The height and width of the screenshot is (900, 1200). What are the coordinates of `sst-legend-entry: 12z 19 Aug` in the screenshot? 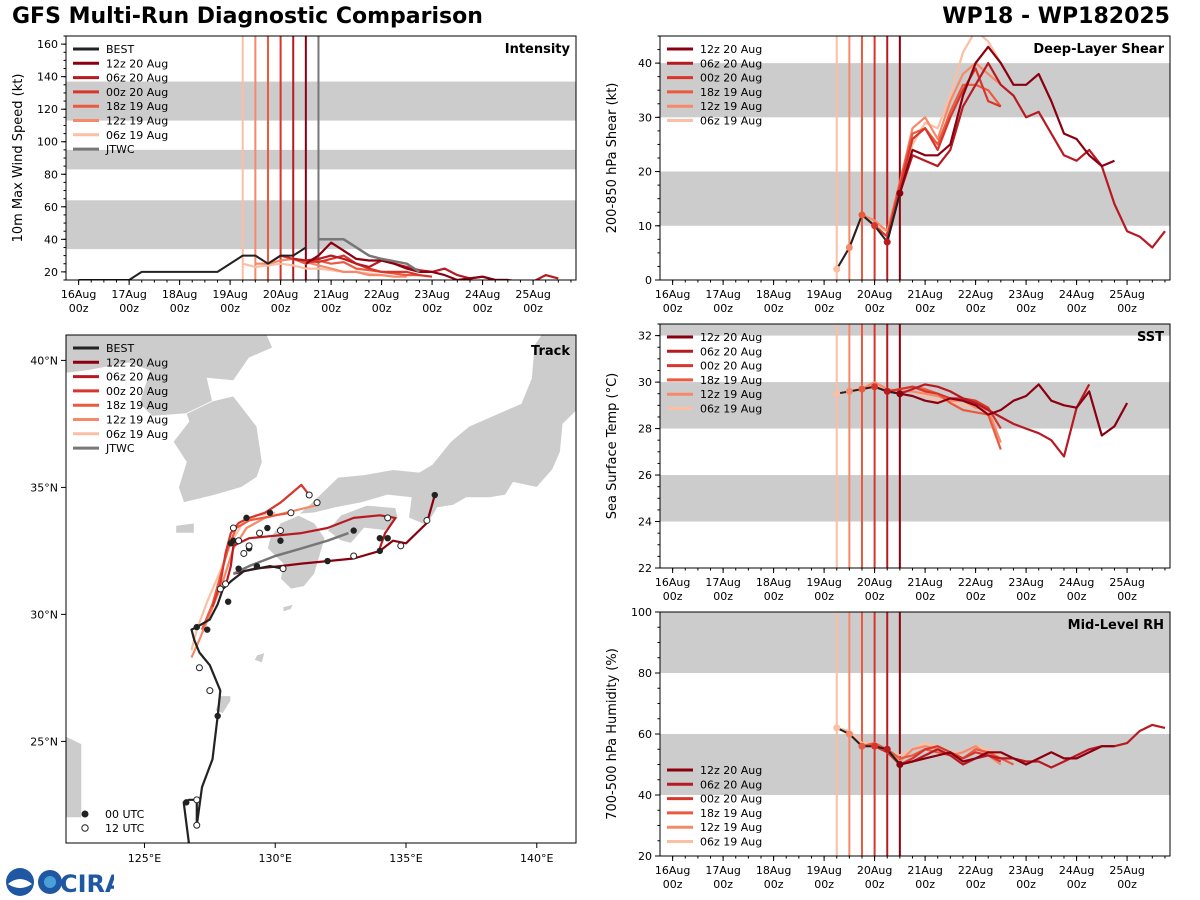 It's located at (731, 394).